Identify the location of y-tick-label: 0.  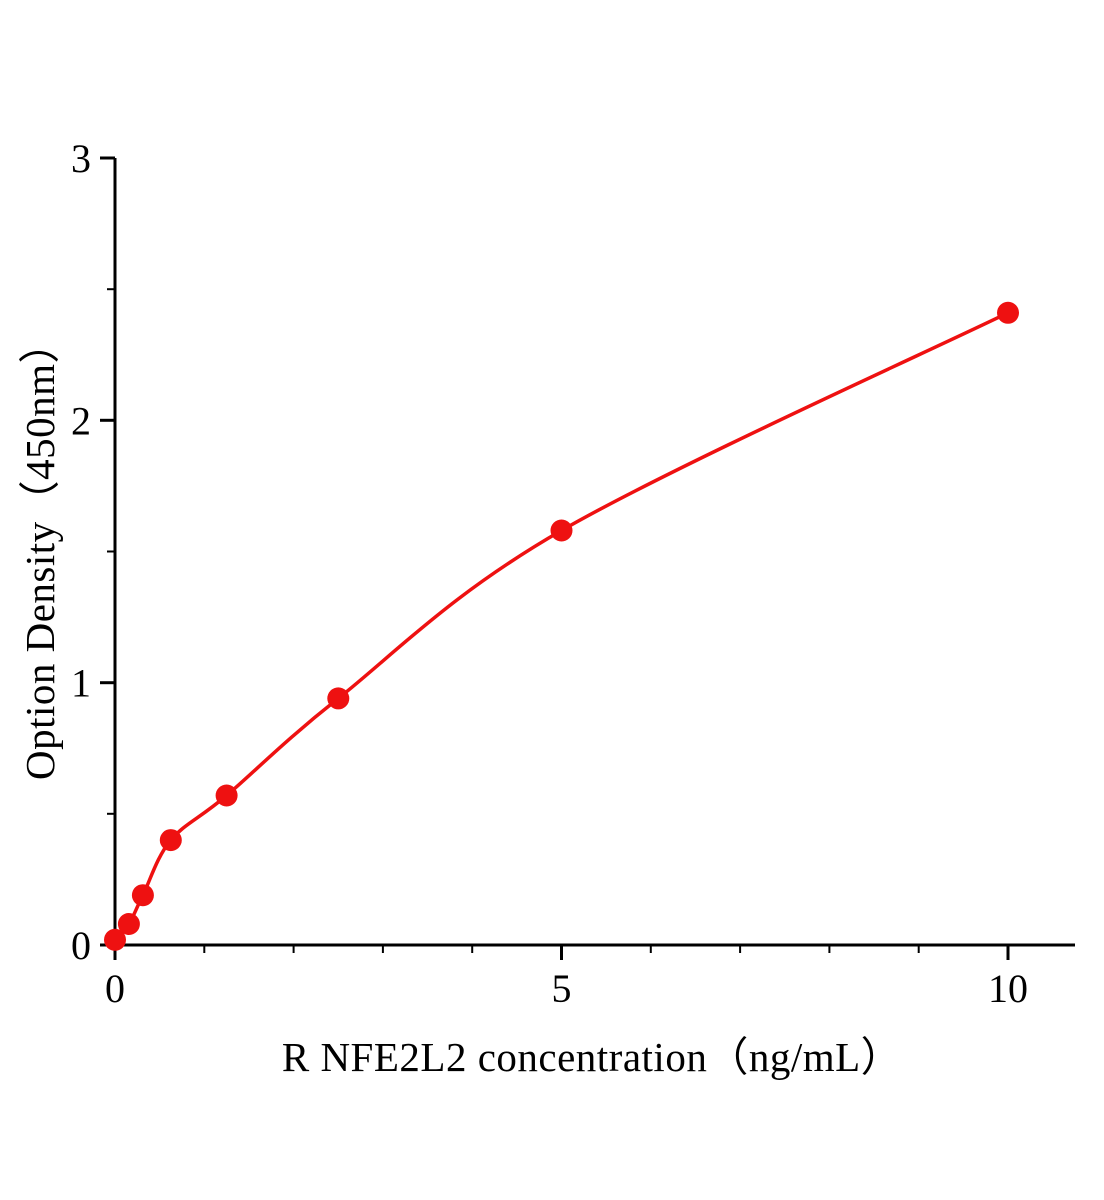
(81, 945).